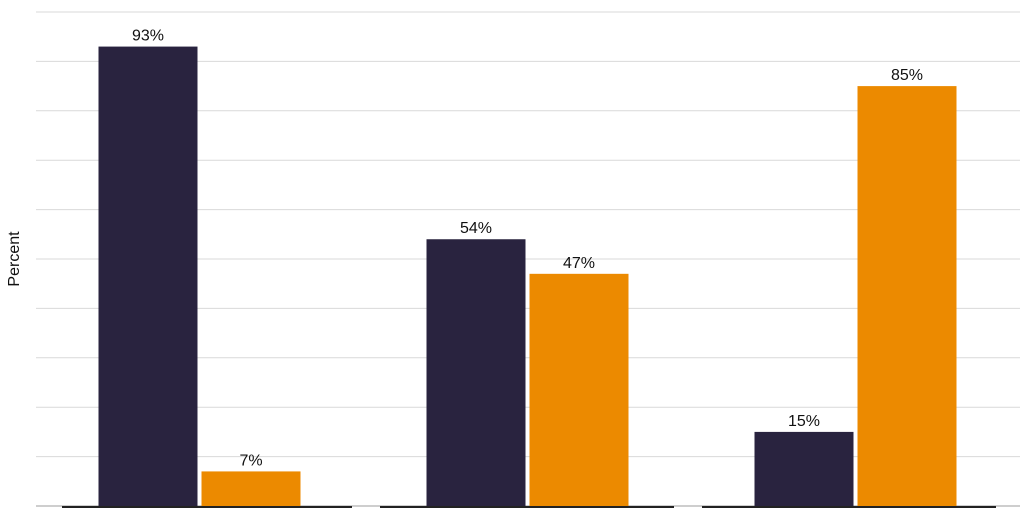 The height and width of the screenshot is (512, 1024). What do you see at coordinates (579, 263) in the screenshot?
I see `data-label-series-2-category-2: 47%` at bounding box center [579, 263].